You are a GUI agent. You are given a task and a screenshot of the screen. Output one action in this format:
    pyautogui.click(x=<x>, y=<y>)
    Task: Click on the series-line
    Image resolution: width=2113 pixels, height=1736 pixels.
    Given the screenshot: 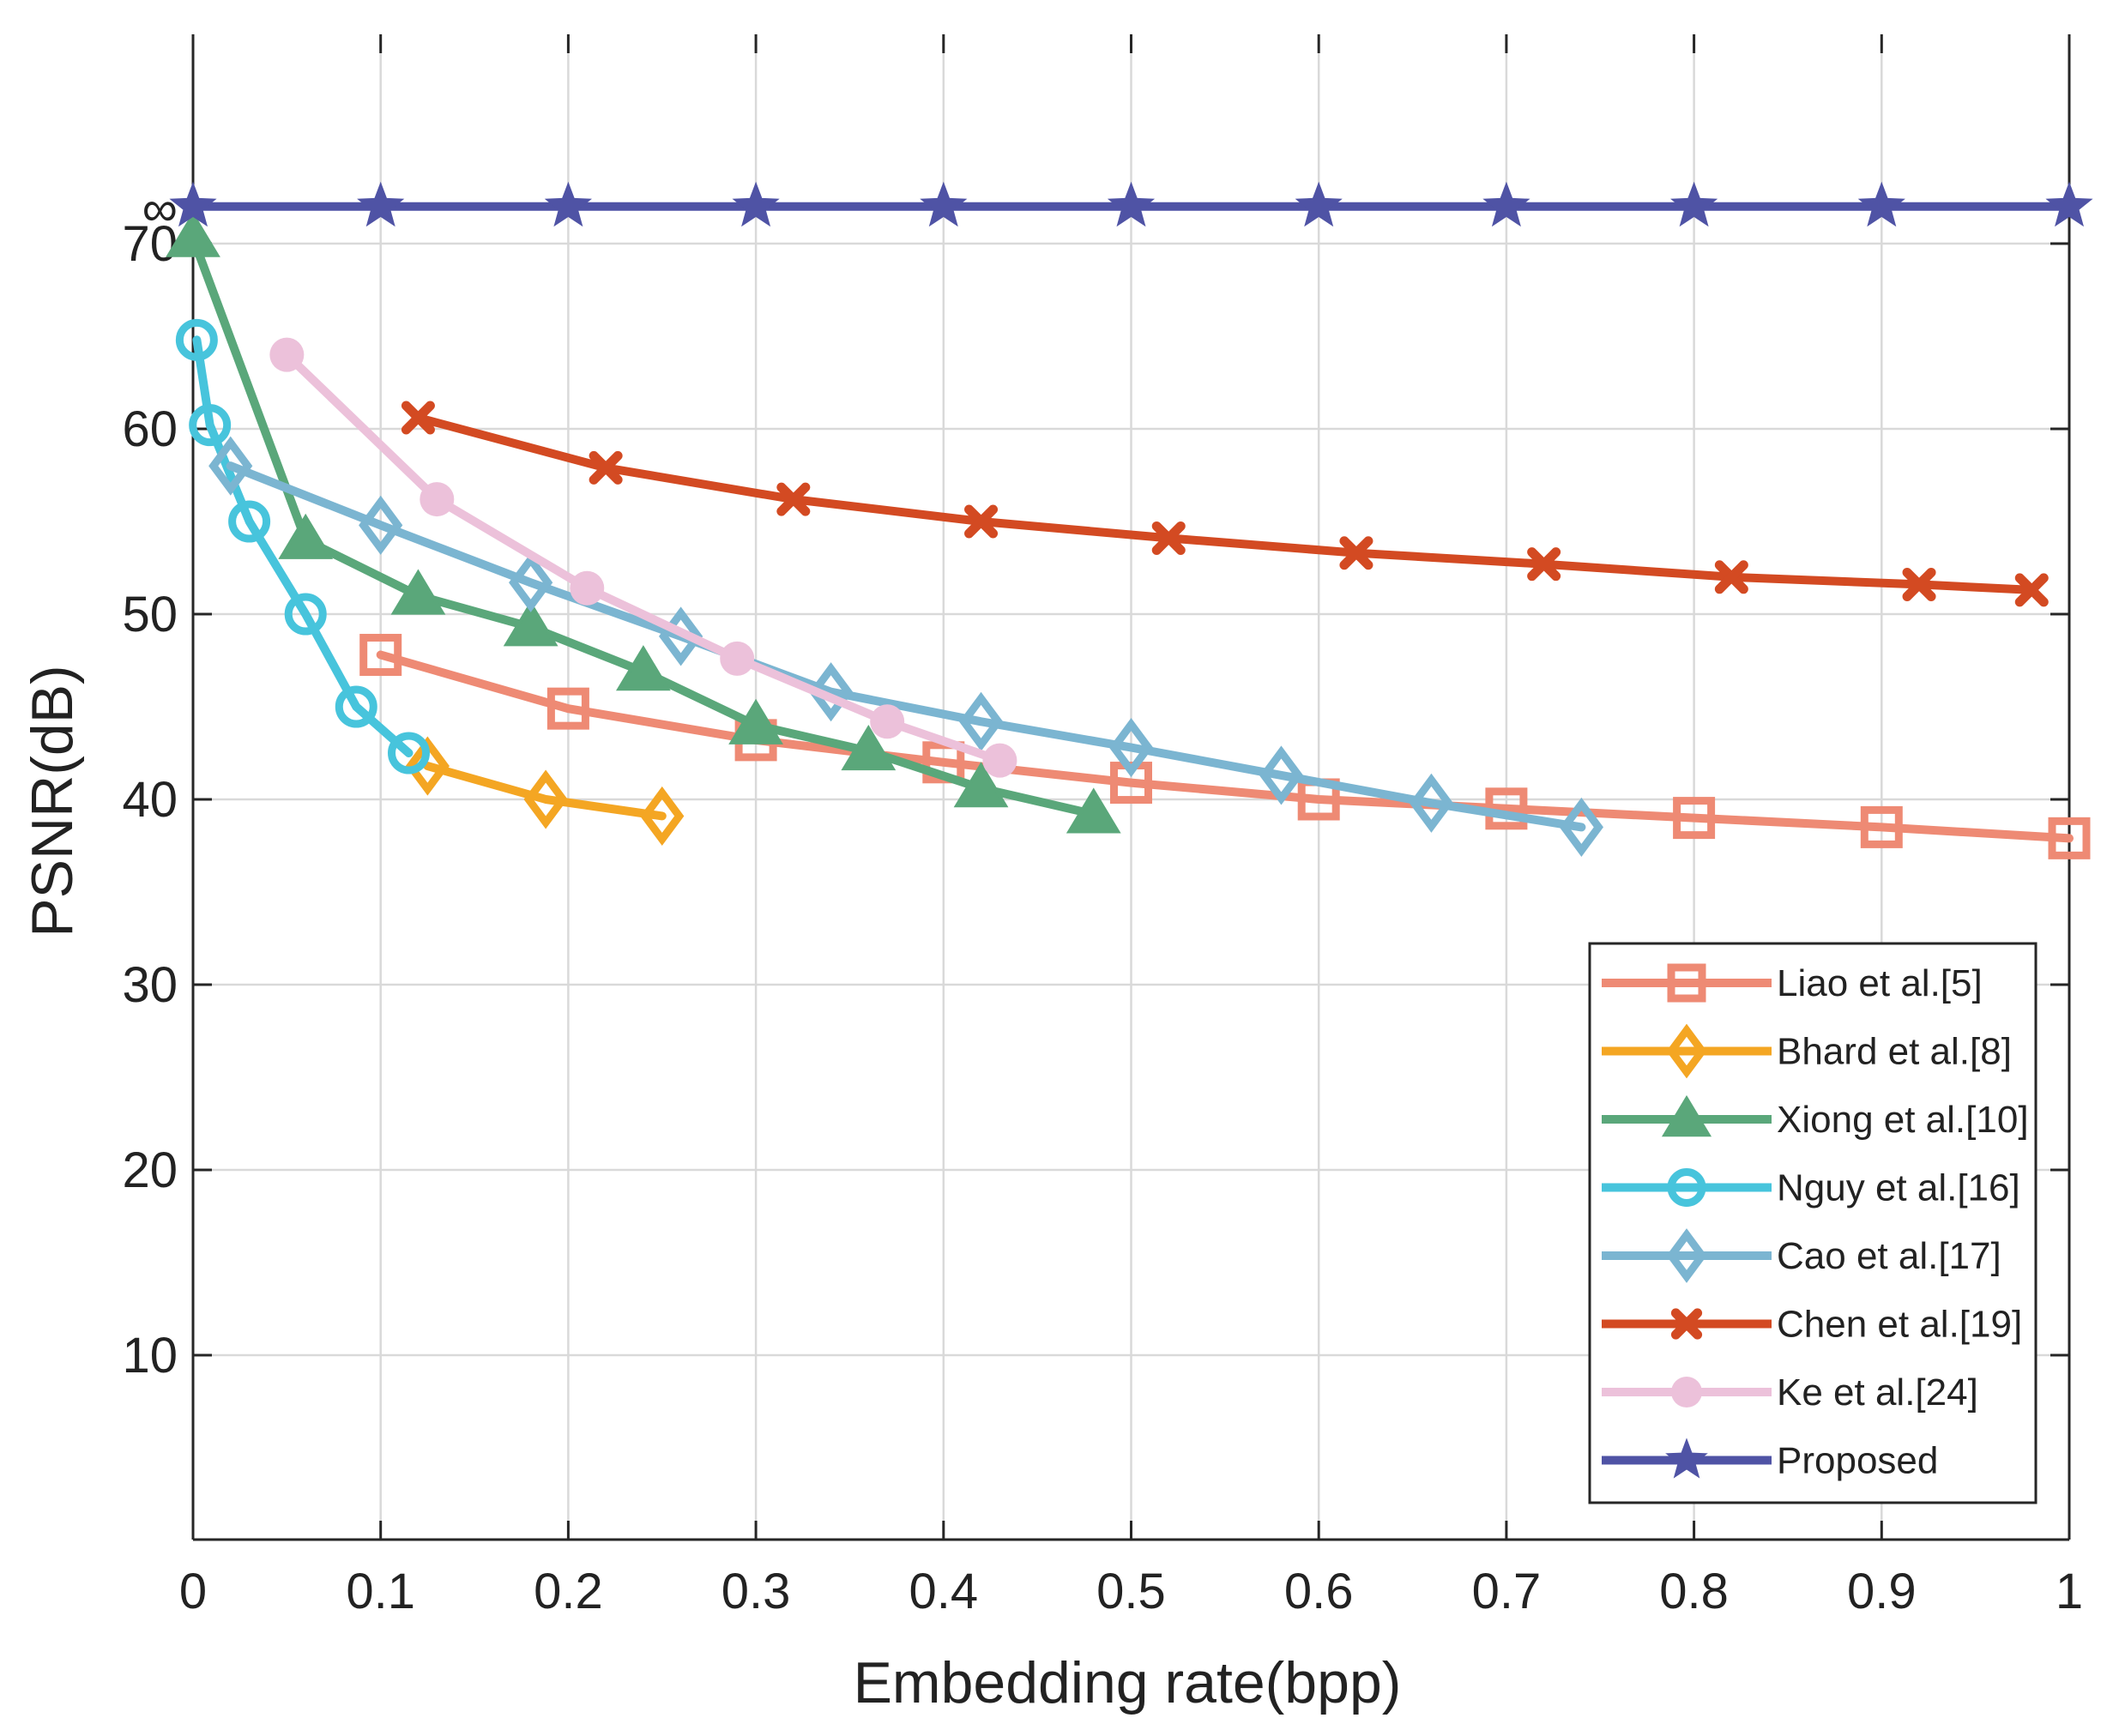 What is the action you would take?
    pyautogui.click(x=643, y=526)
    